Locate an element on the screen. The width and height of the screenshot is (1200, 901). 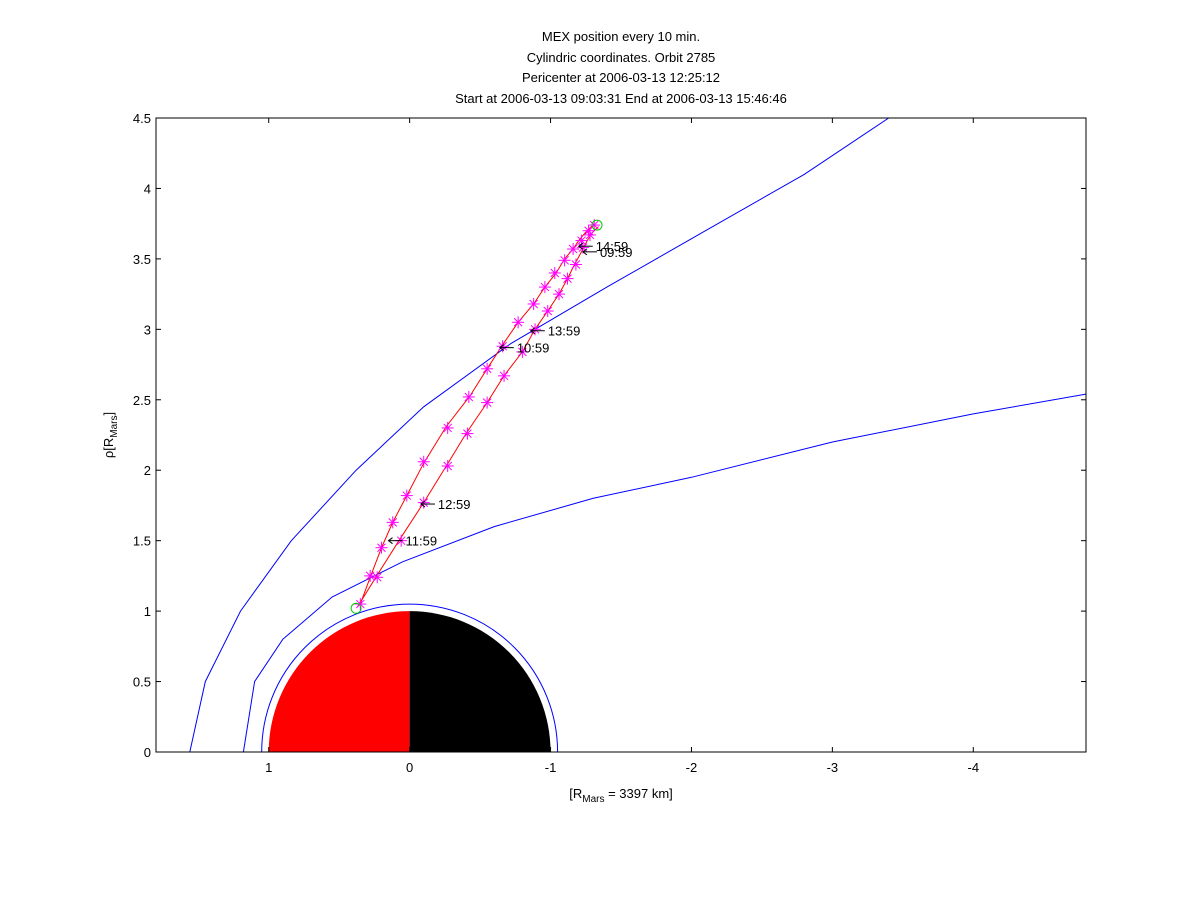
time-annotation: 12:59 is located at coordinates (445, 504).